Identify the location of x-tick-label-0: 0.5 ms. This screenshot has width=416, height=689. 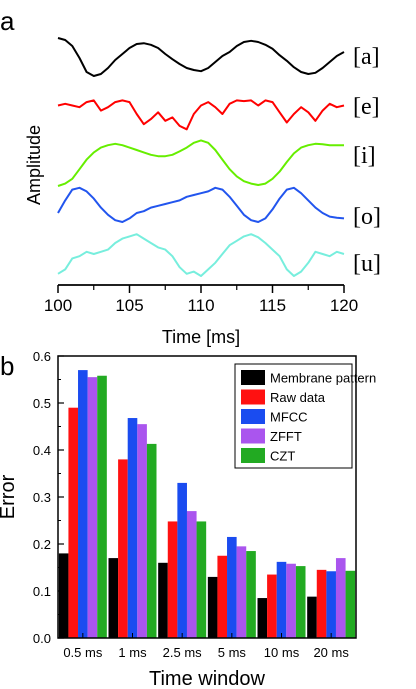
(83, 652).